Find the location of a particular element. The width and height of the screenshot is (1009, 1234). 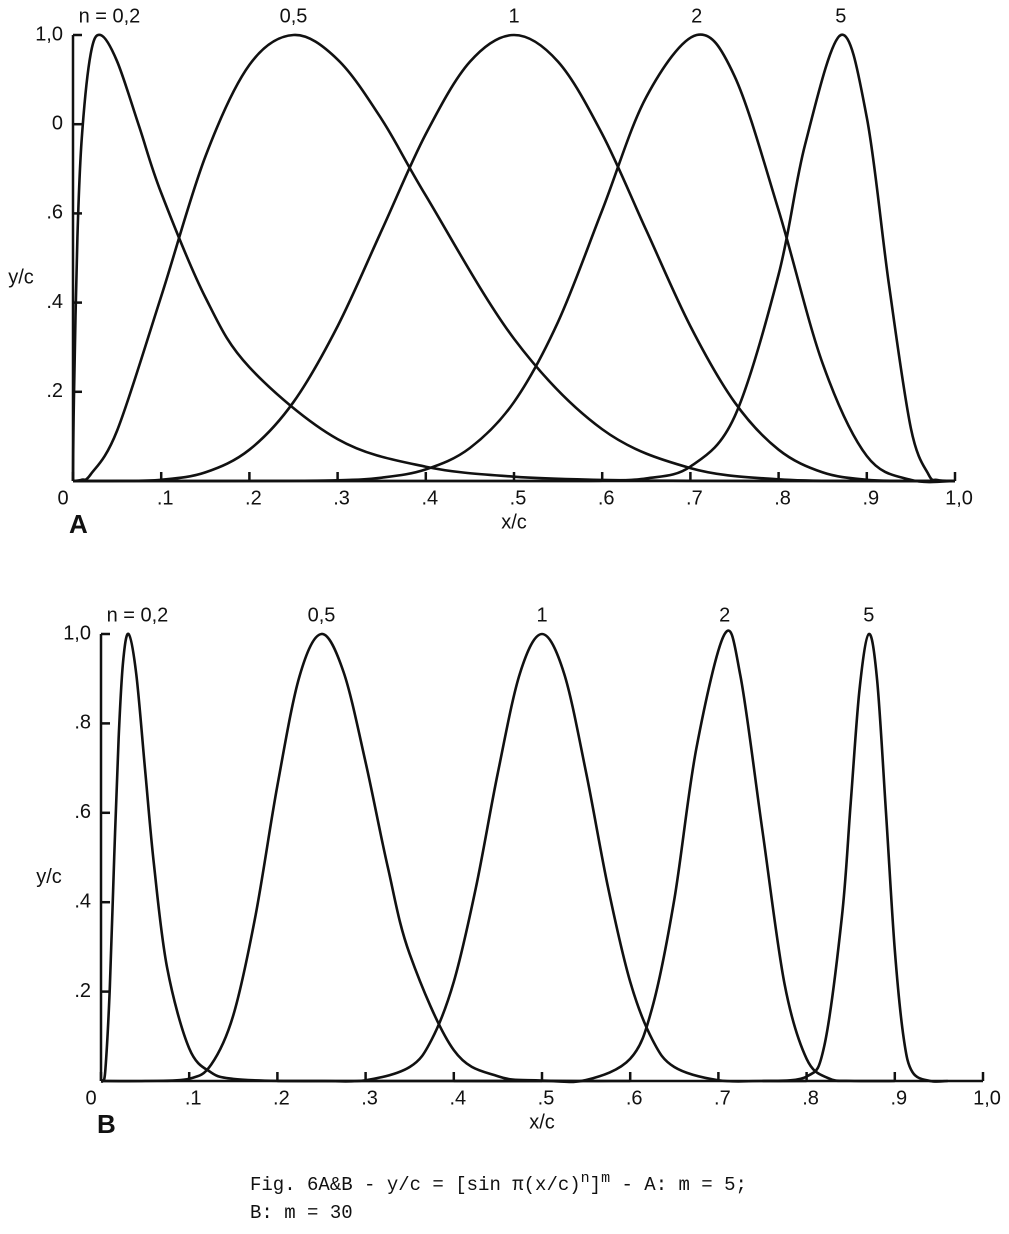

y-tick-label: .8 is located at coordinates (82, 723).